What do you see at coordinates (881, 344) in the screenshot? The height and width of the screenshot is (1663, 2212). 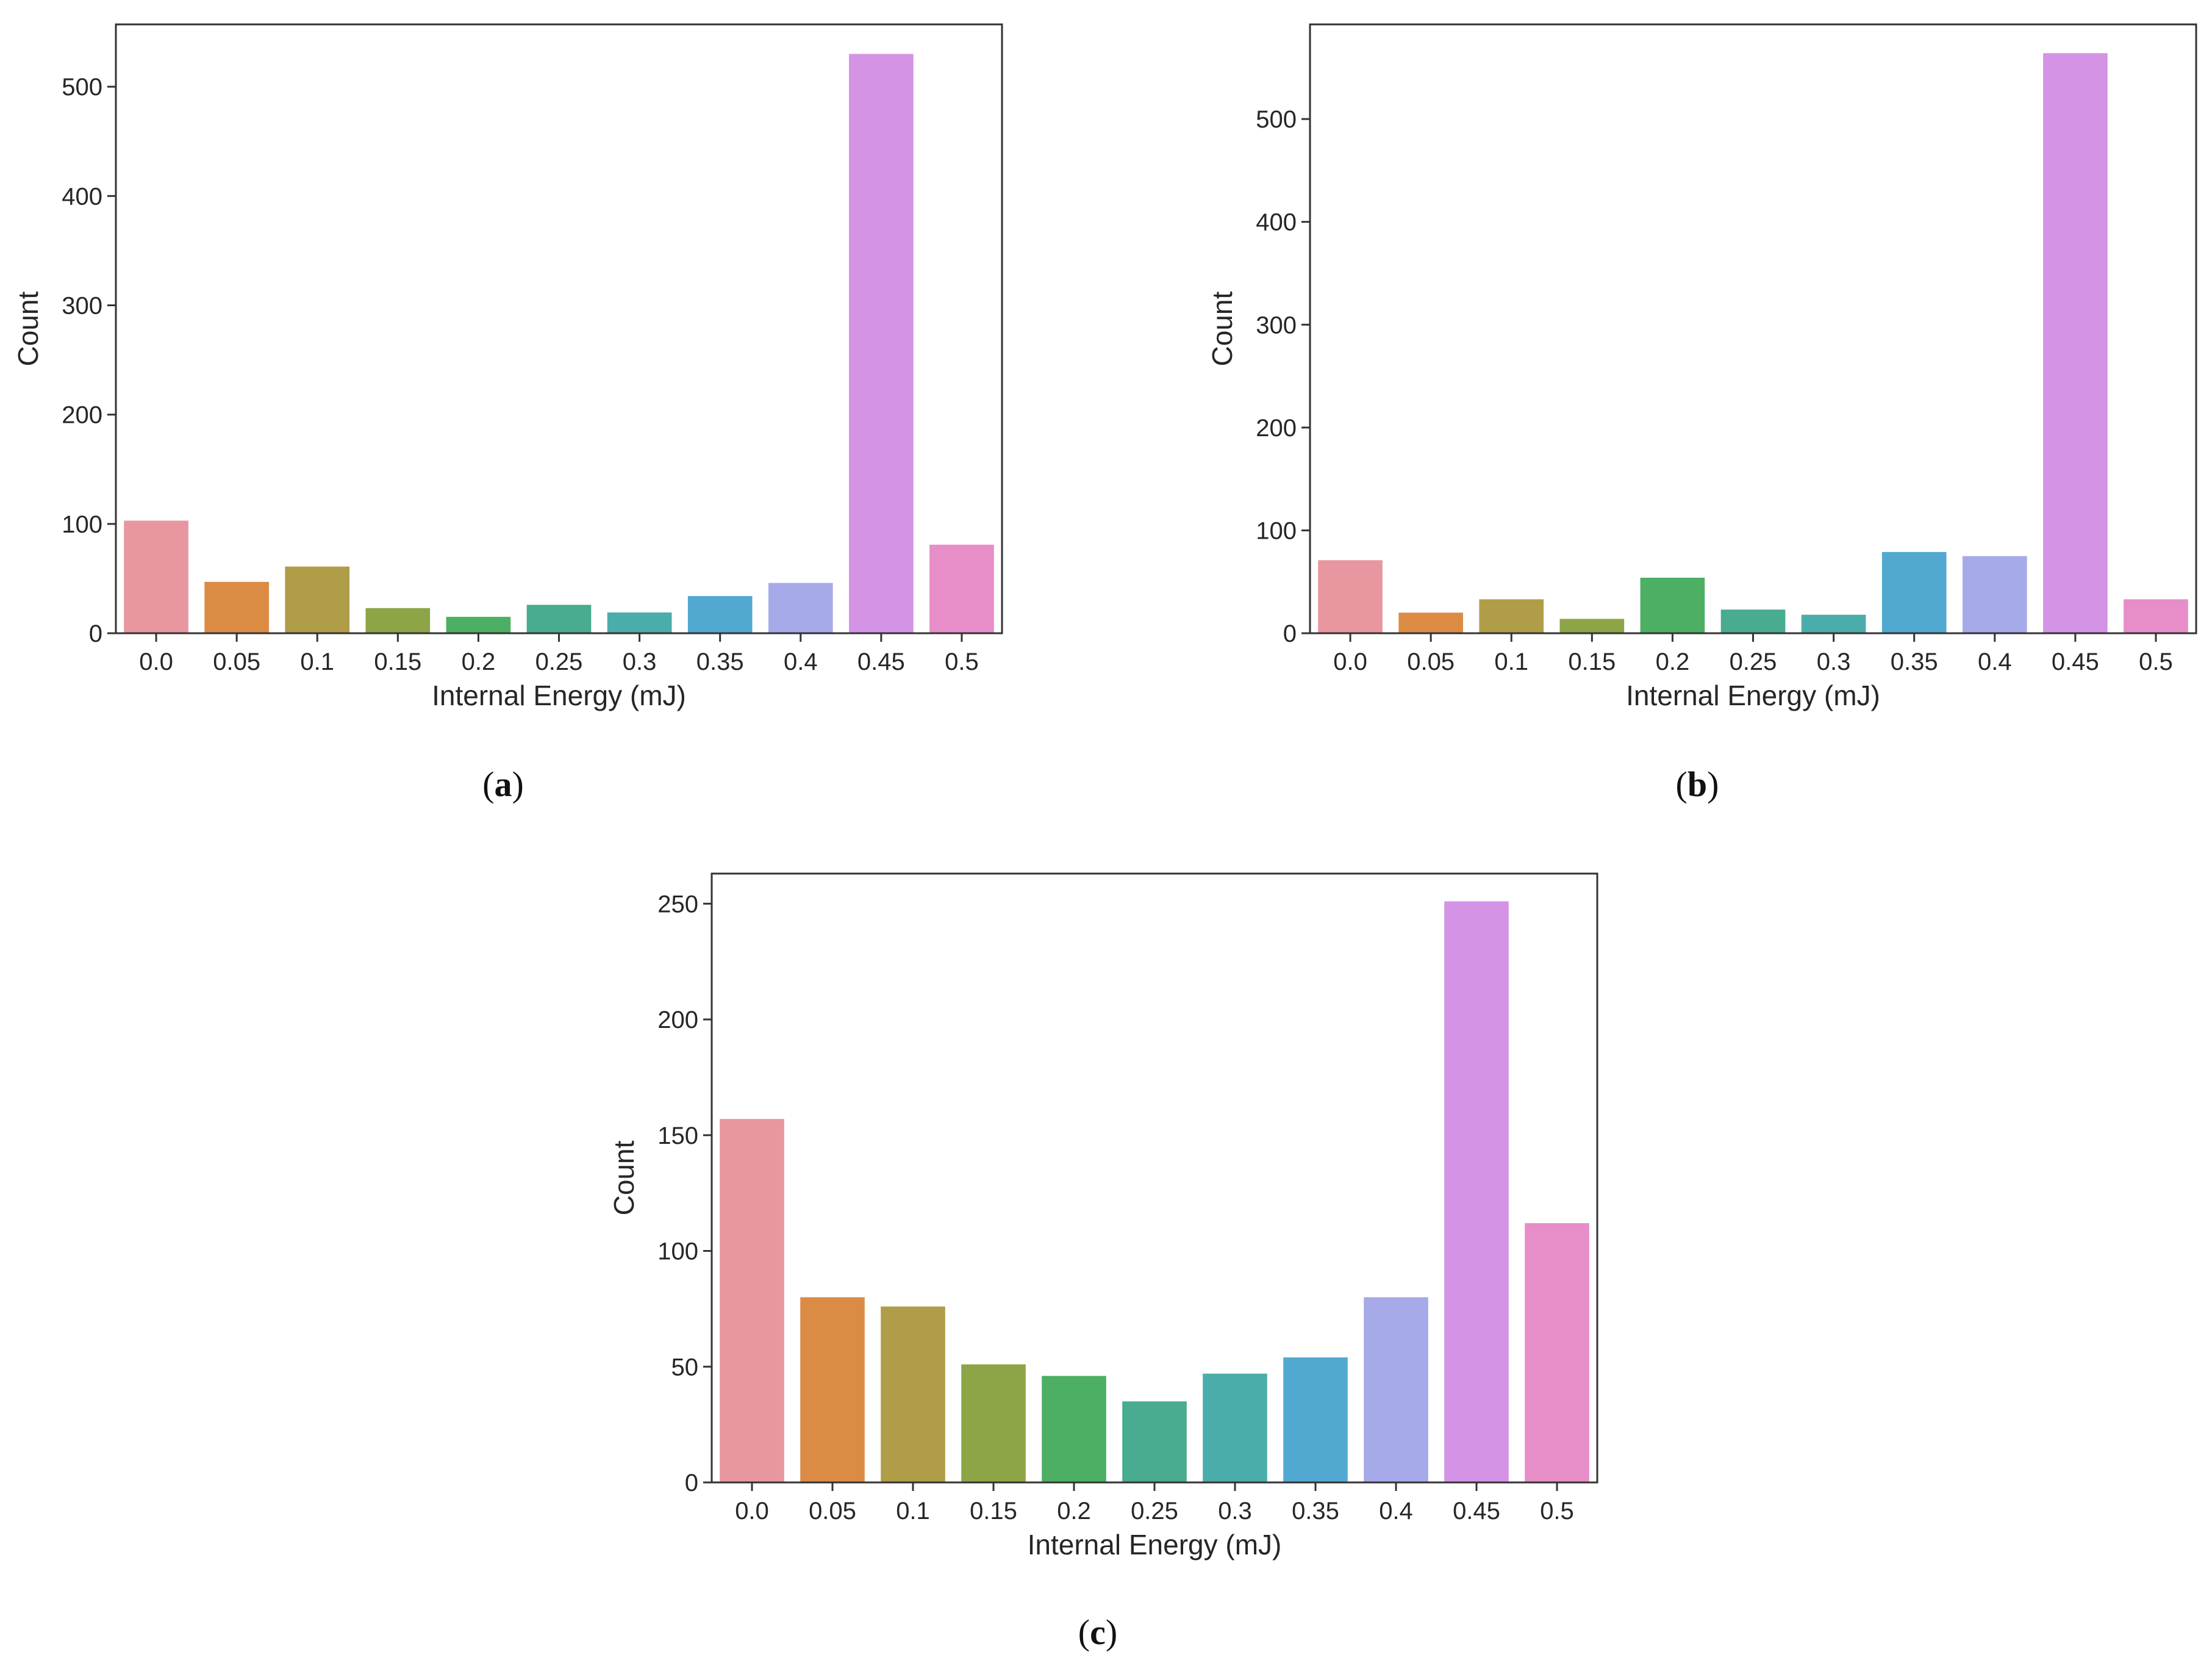 I see `bar-a-0.45` at bounding box center [881, 344].